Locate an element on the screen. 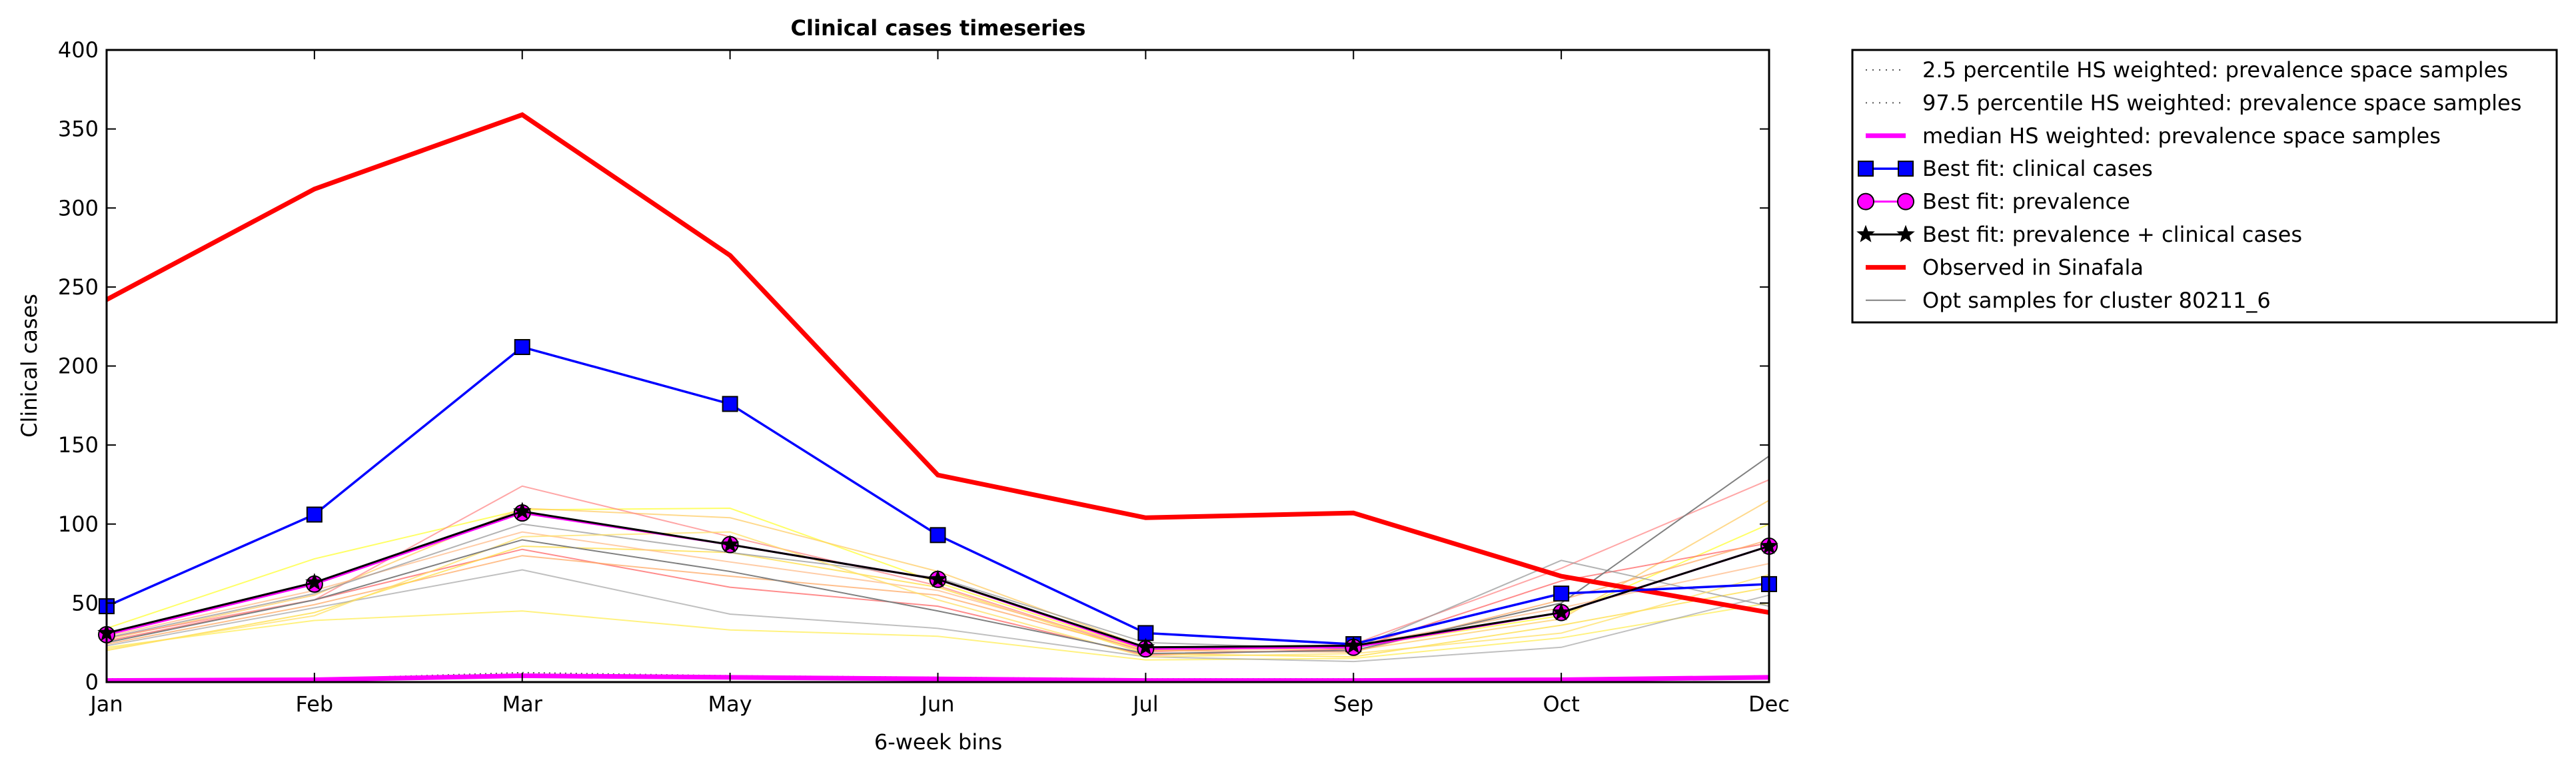  y-tick-label: 350 is located at coordinates (78, 129).